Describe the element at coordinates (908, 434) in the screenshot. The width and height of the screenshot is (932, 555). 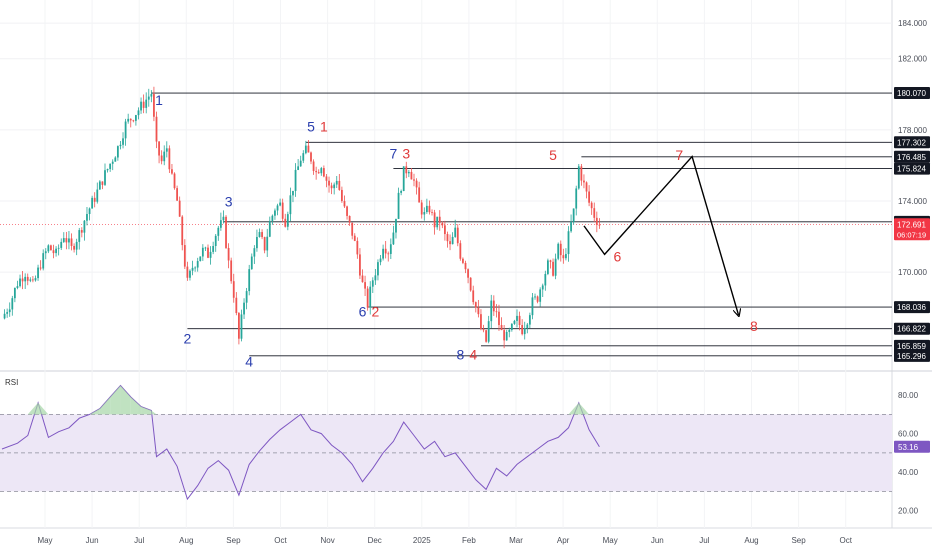
I see `rsi-tick-label: 60.00` at that location.